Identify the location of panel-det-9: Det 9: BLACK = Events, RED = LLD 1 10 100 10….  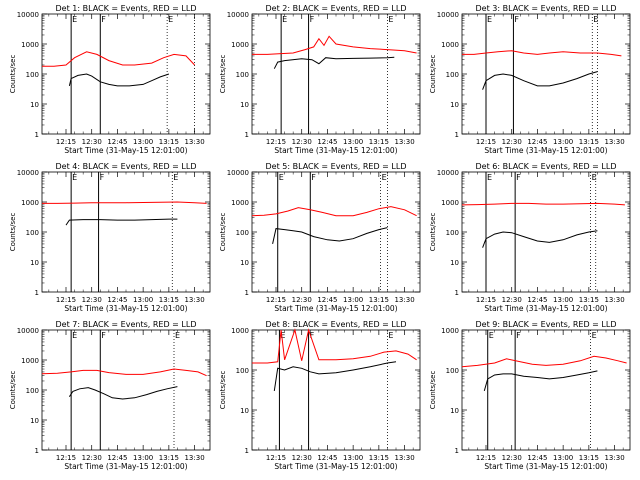
(530, 395).